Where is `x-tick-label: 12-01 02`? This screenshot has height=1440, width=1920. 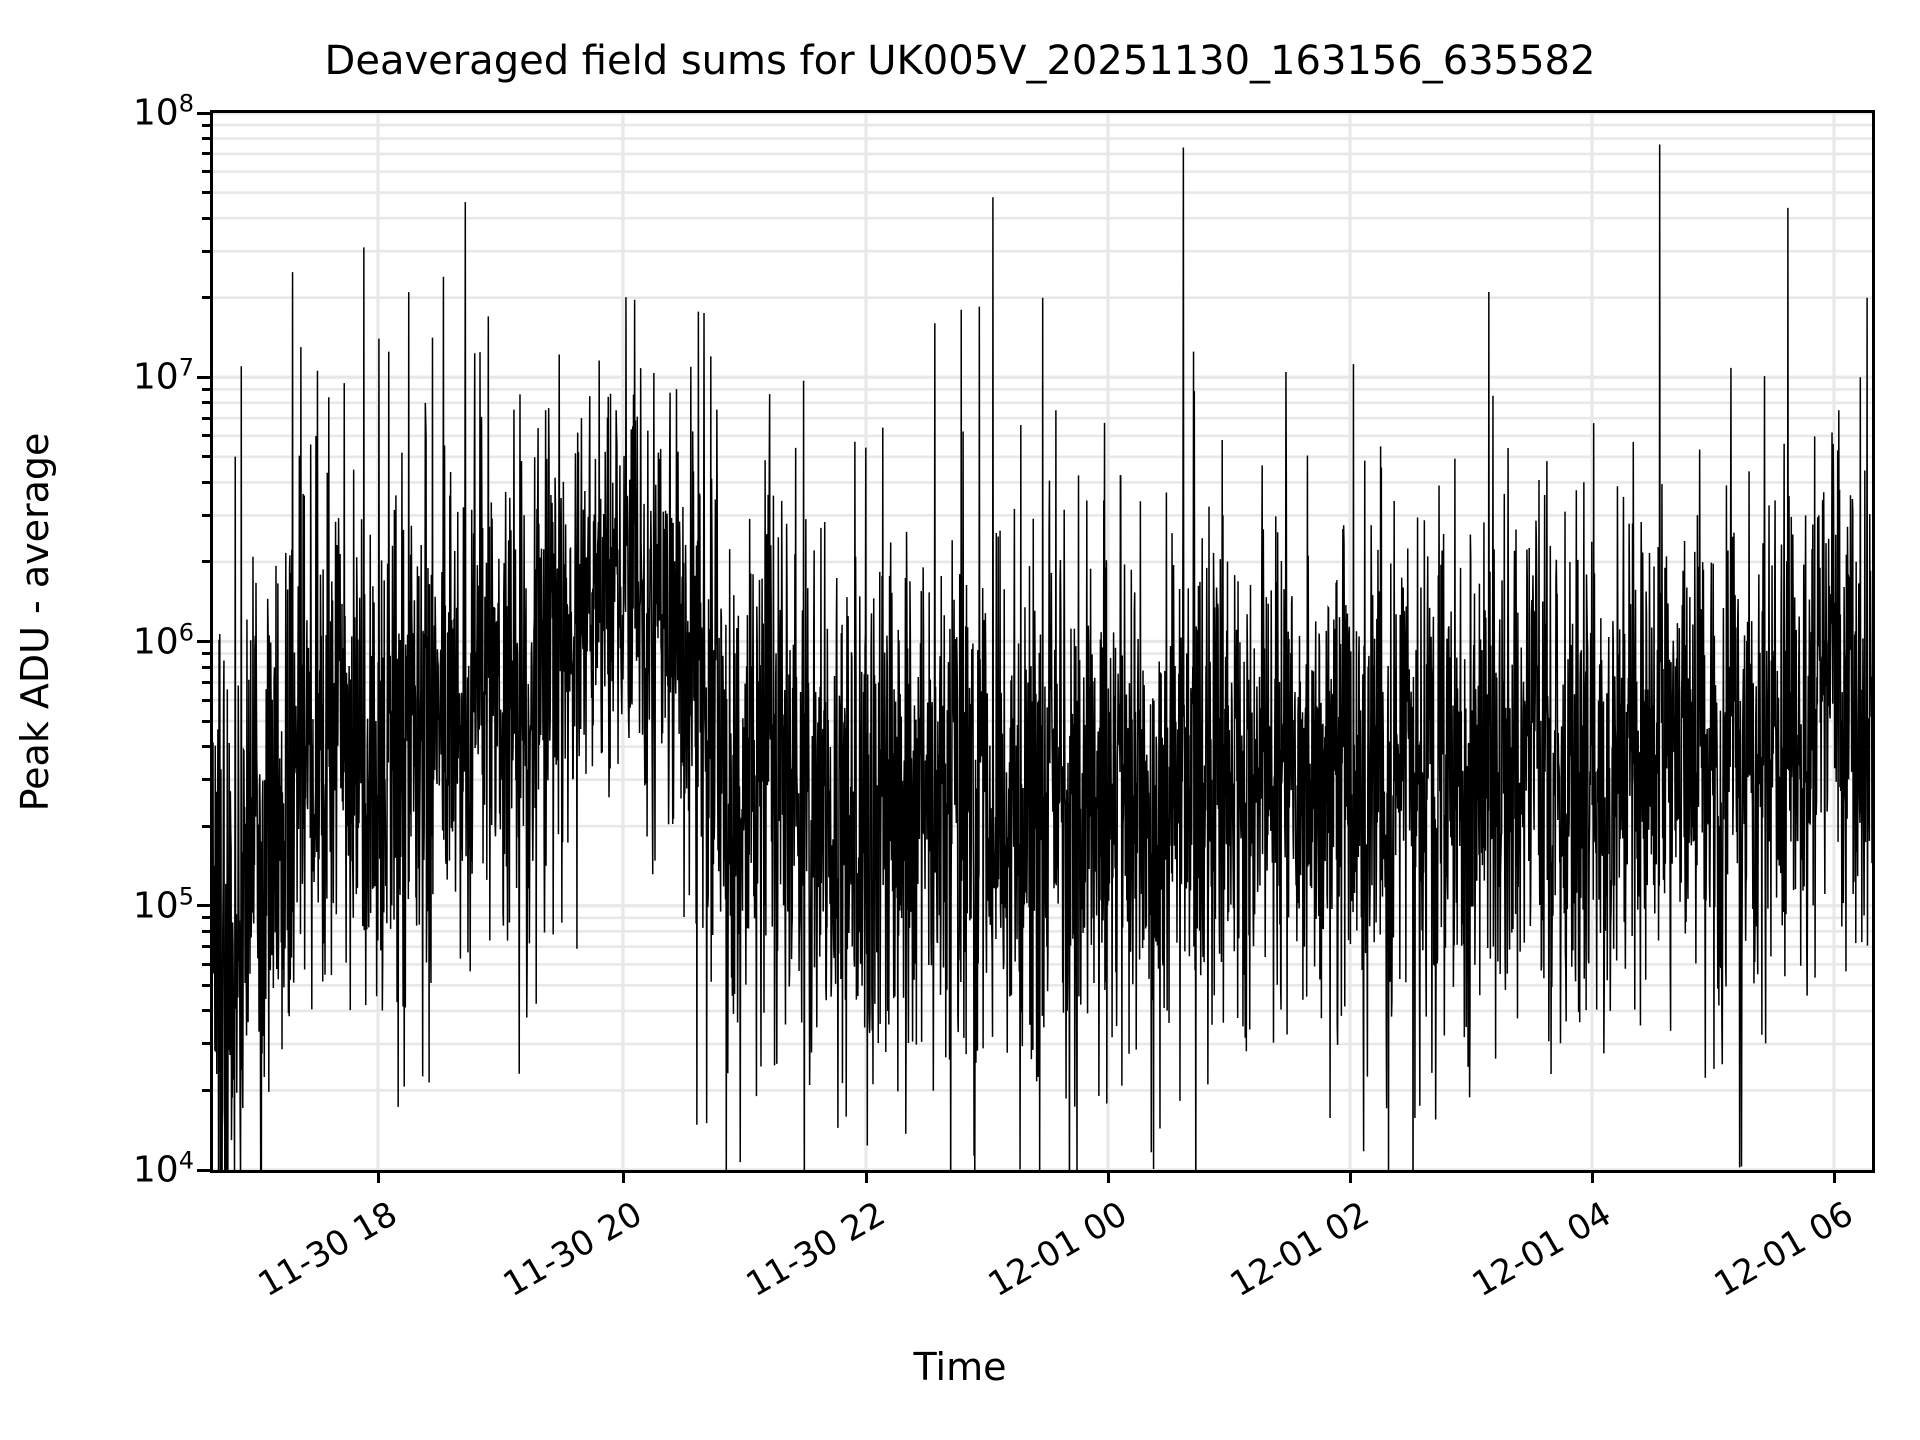
x-tick-label: 12-01 02 is located at coordinates (1299, 1250).